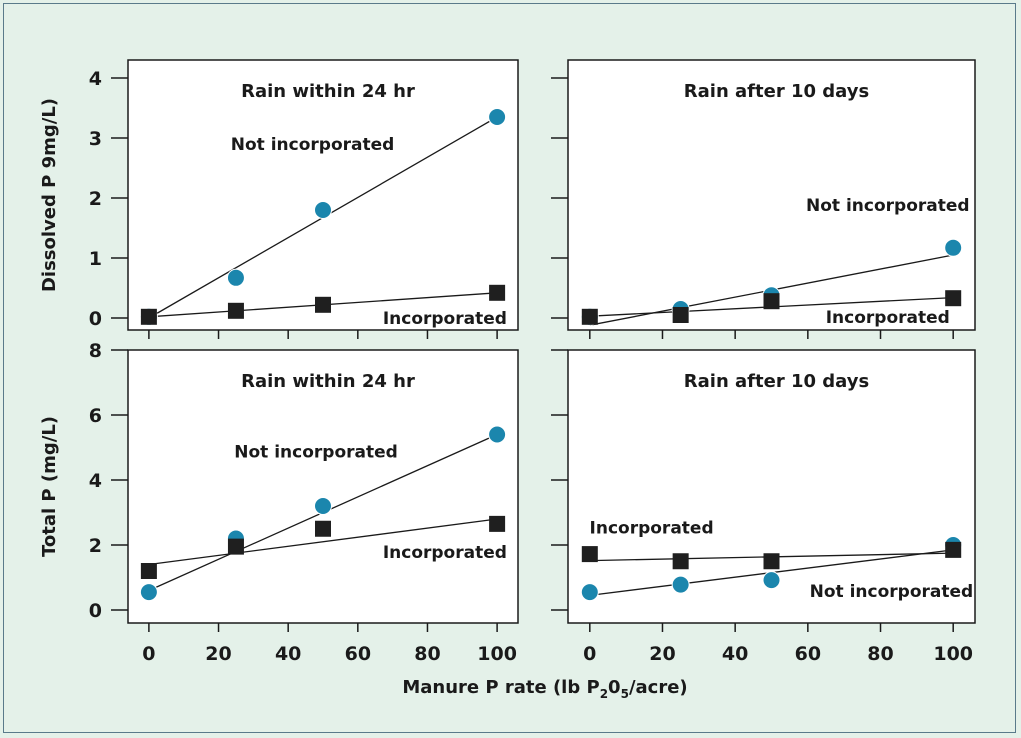 The image size is (1021, 738). Describe the element at coordinates (95, 416) in the screenshot. I see `y-tick-label: 6` at that location.